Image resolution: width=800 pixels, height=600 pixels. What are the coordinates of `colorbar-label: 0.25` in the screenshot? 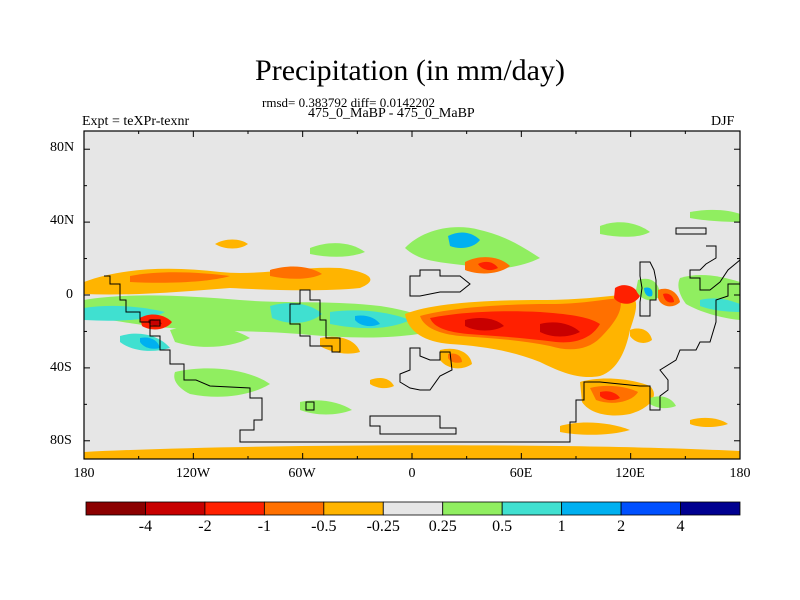 It's located at (442, 526).